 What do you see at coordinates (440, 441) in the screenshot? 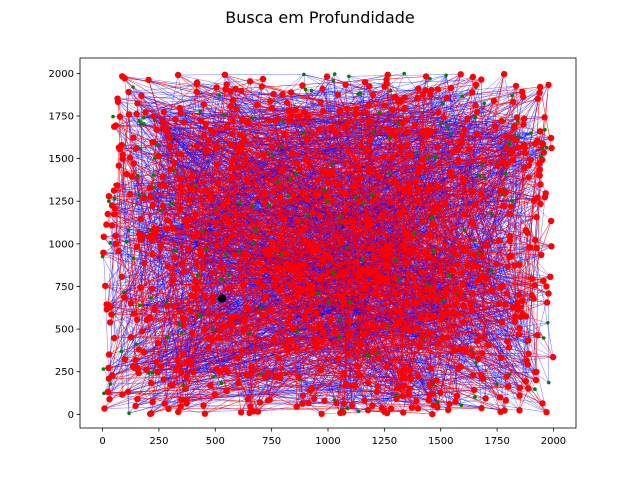
I see `x-tick-label: 1500` at bounding box center [440, 441].